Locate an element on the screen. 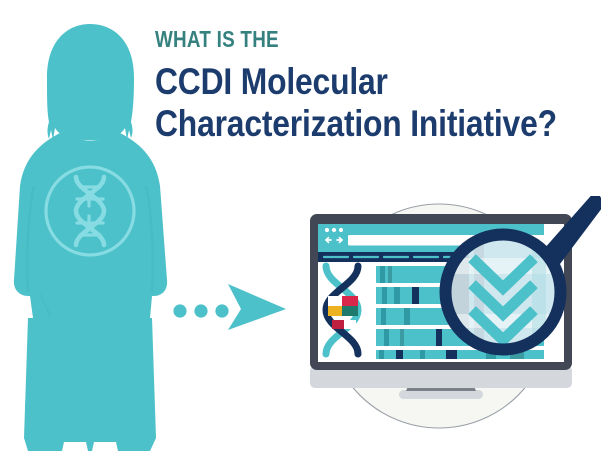 The height and width of the screenshot is (451, 601). genomic-track-row is located at coordinates (460, 354).